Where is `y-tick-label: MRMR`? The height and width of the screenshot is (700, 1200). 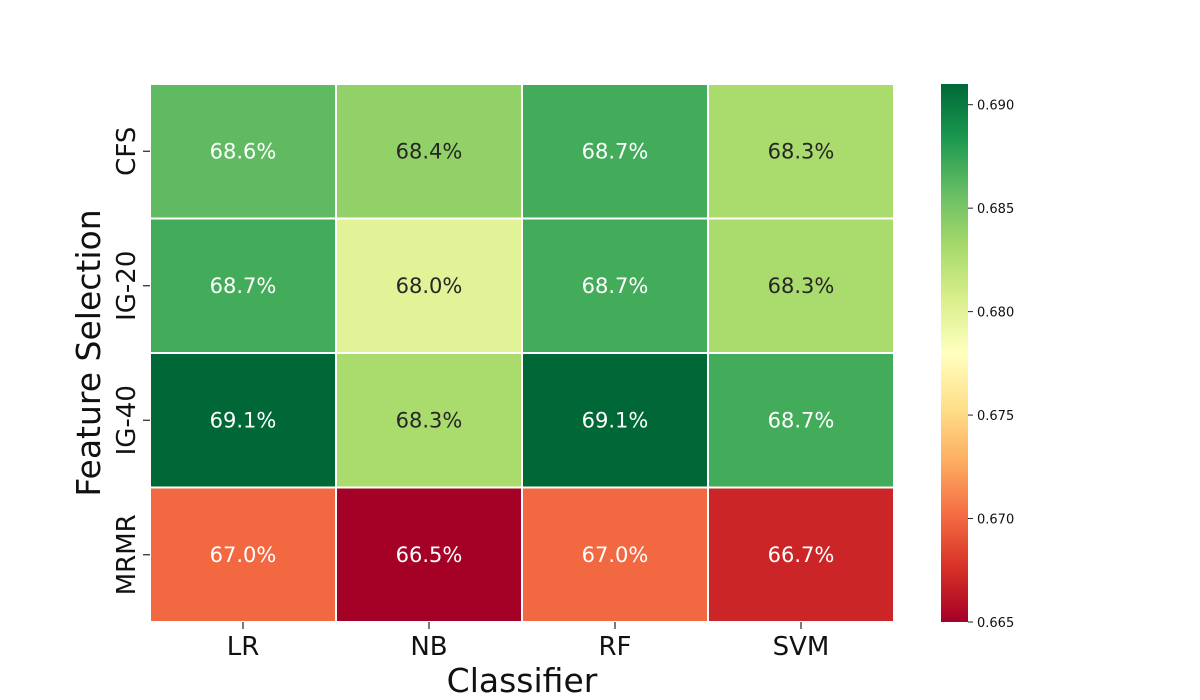 y-tick-label: MRMR is located at coordinates (127, 554).